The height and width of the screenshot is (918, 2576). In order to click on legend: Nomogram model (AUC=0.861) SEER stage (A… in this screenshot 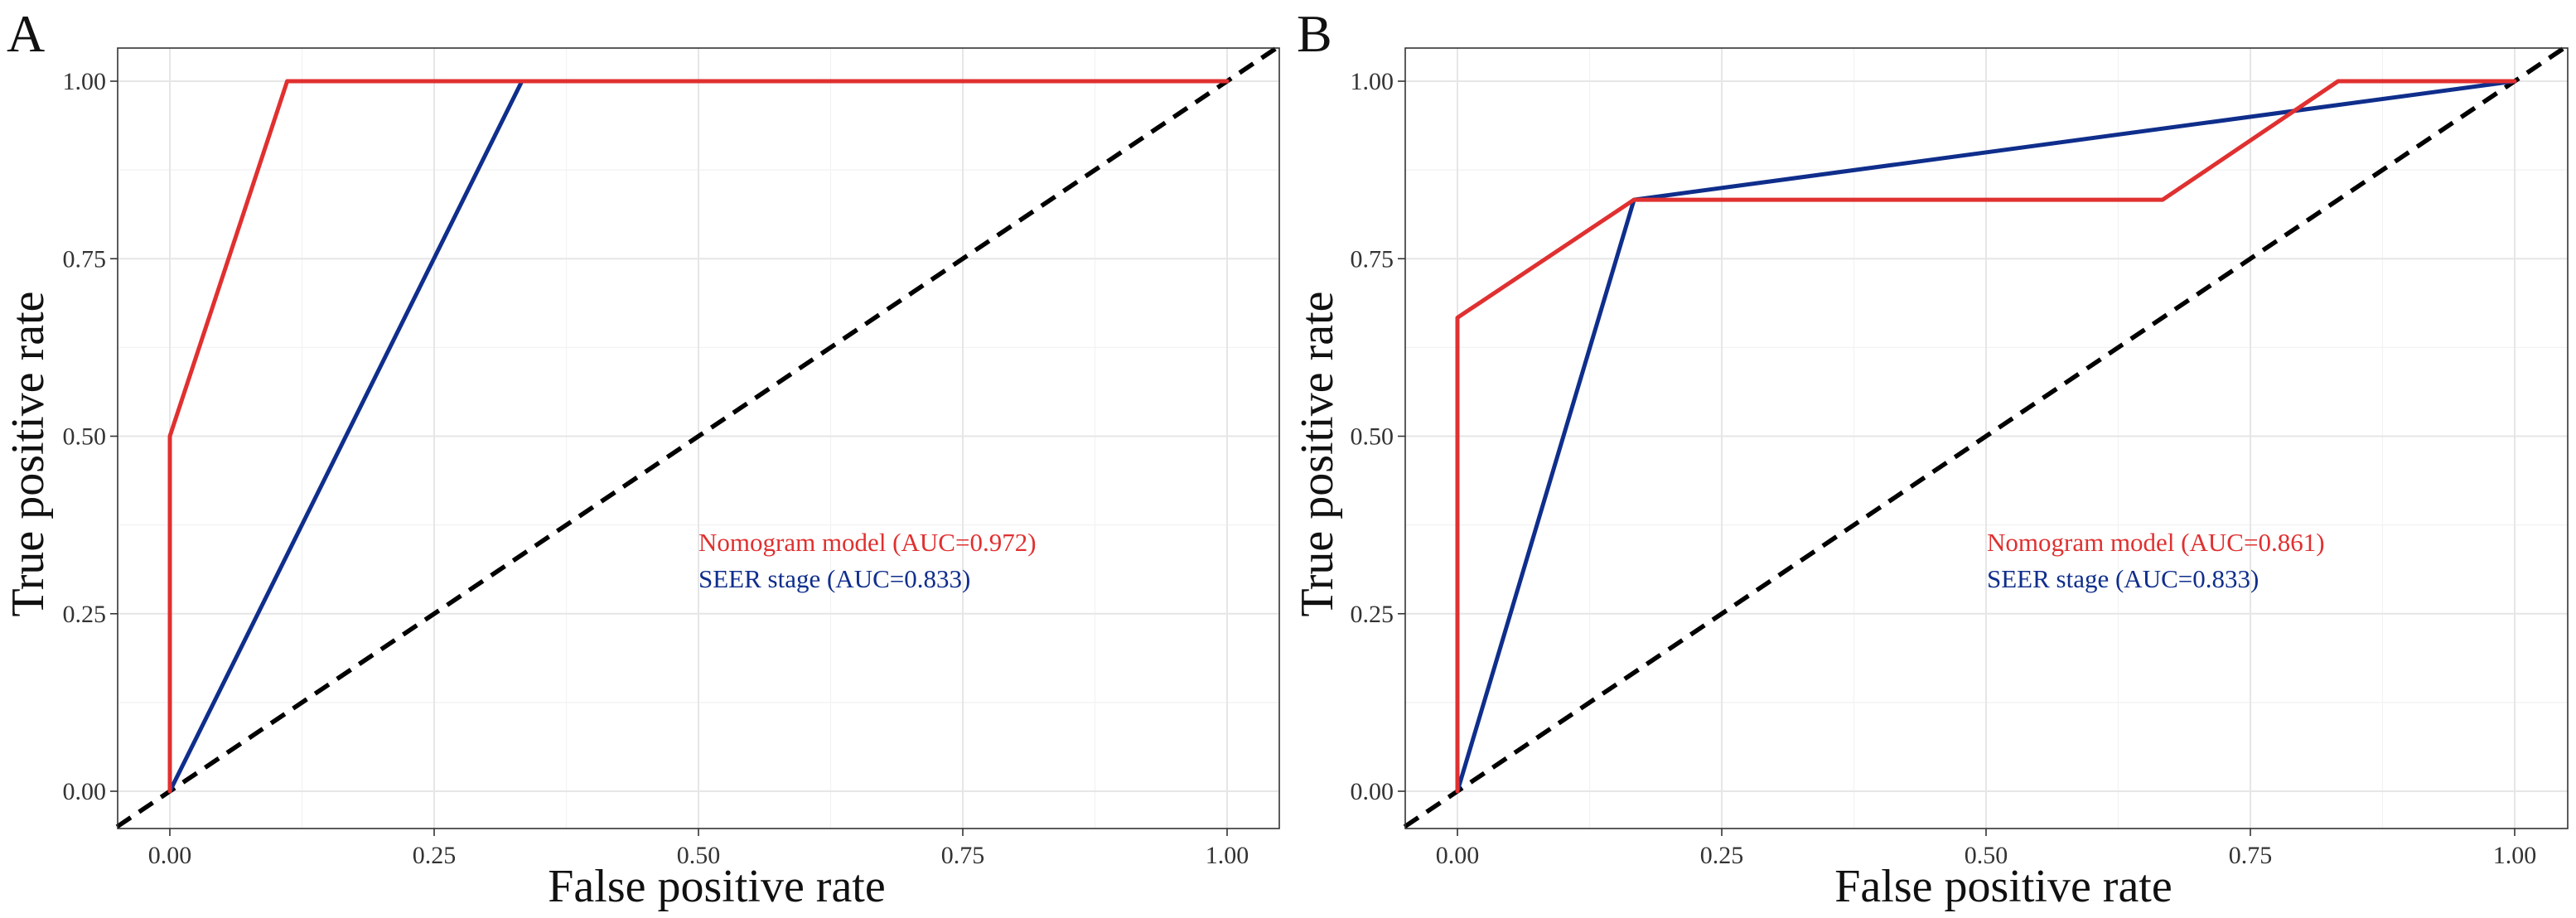, I will do `click(2156, 560)`.